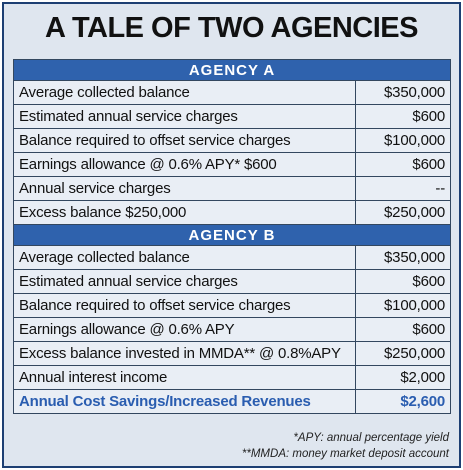 The image size is (463, 470). What do you see at coordinates (184, 212) in the screenshot?
I see `row-label: Excess balance $250,000` at bounding box center [184, 212].